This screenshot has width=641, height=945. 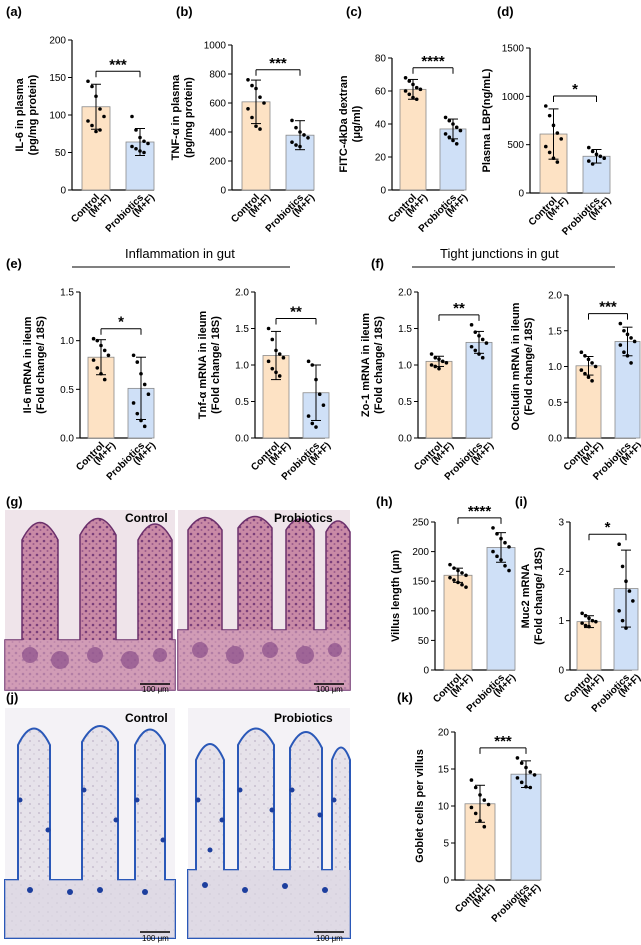 I want to click on he-micrograph-probiotics, so click(x=264, y=600).